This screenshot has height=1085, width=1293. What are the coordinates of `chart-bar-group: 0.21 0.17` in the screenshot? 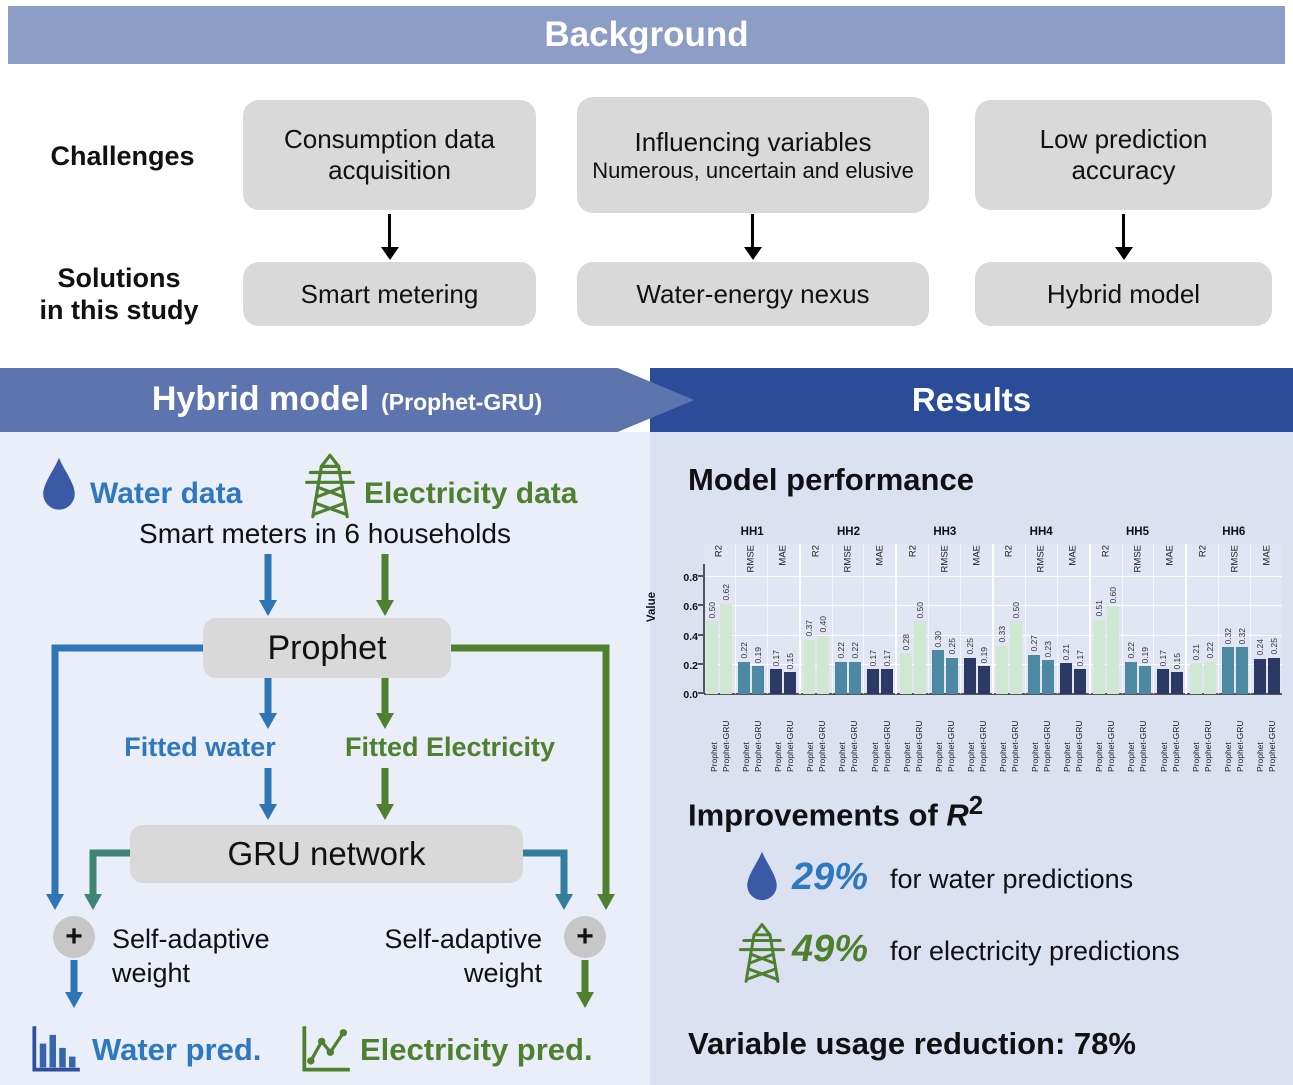 It's located at (1073, 632).